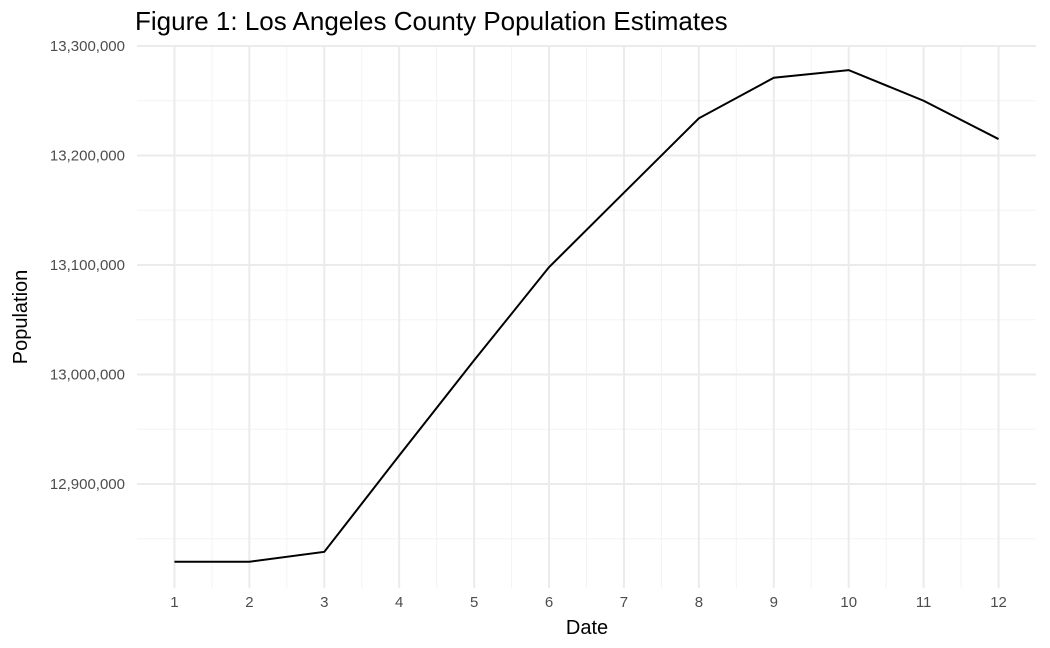 The height and width of the screenshot is (648, 1050). I want to click on x-tick-label: 12, so click(998, 602).